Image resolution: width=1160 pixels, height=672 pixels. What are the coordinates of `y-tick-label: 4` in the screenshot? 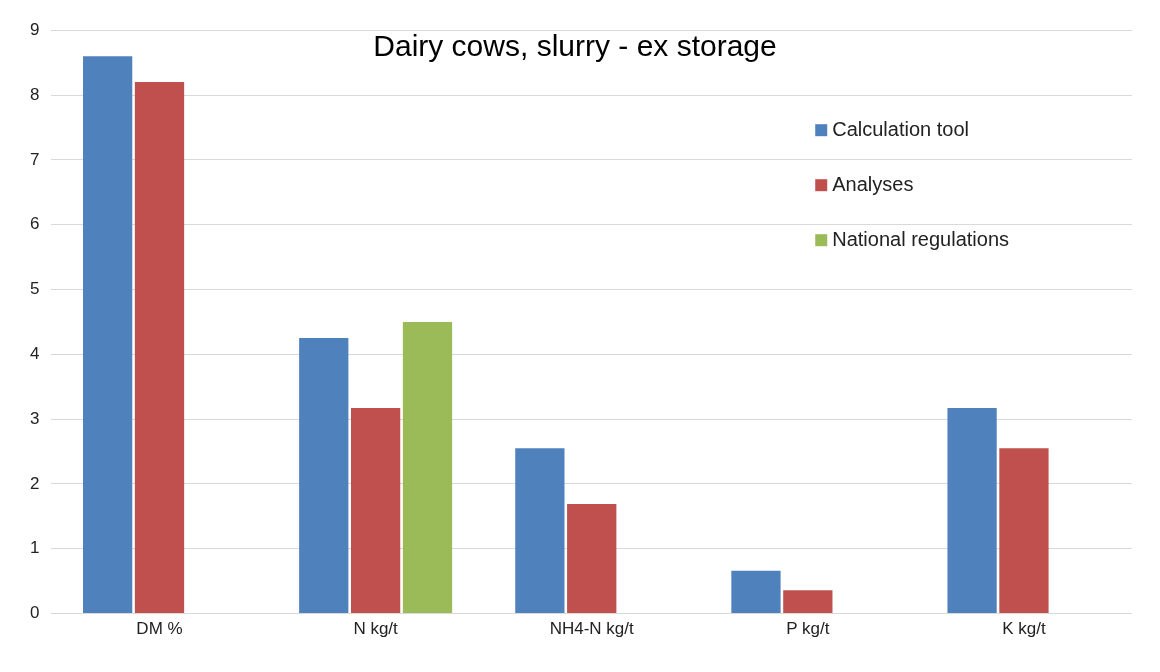 It's located at (34, 353).